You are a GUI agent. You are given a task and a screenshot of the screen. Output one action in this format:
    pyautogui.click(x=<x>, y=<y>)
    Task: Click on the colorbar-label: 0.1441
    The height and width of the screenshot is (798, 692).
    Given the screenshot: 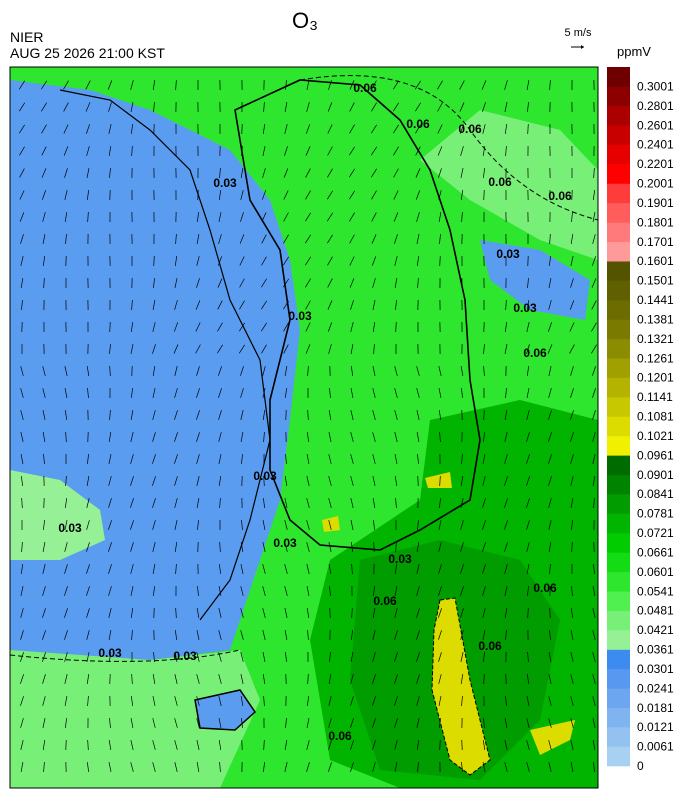 What is the action you would take?
    pyautogui.click(x=655, y=300)
    